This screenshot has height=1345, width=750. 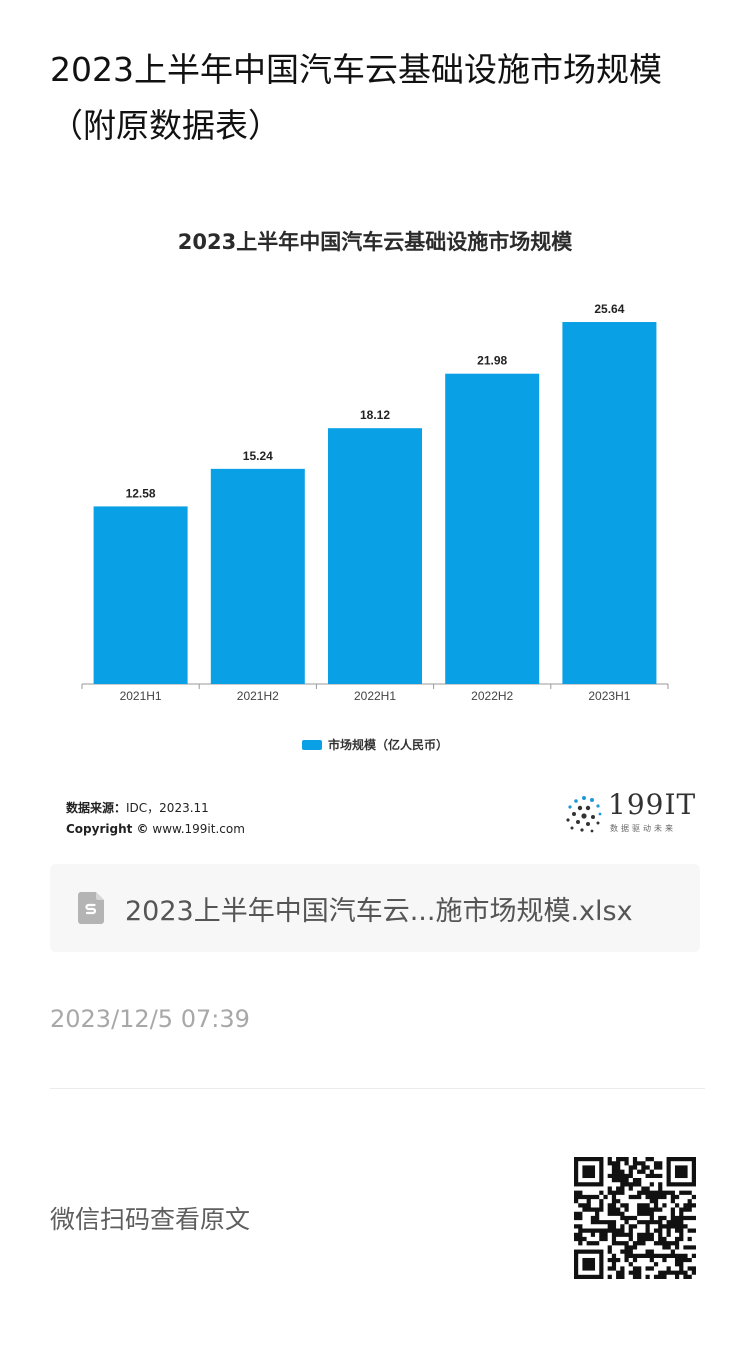 I want to click on copyright-label: Copyright ©, so click(x=107, y=829).